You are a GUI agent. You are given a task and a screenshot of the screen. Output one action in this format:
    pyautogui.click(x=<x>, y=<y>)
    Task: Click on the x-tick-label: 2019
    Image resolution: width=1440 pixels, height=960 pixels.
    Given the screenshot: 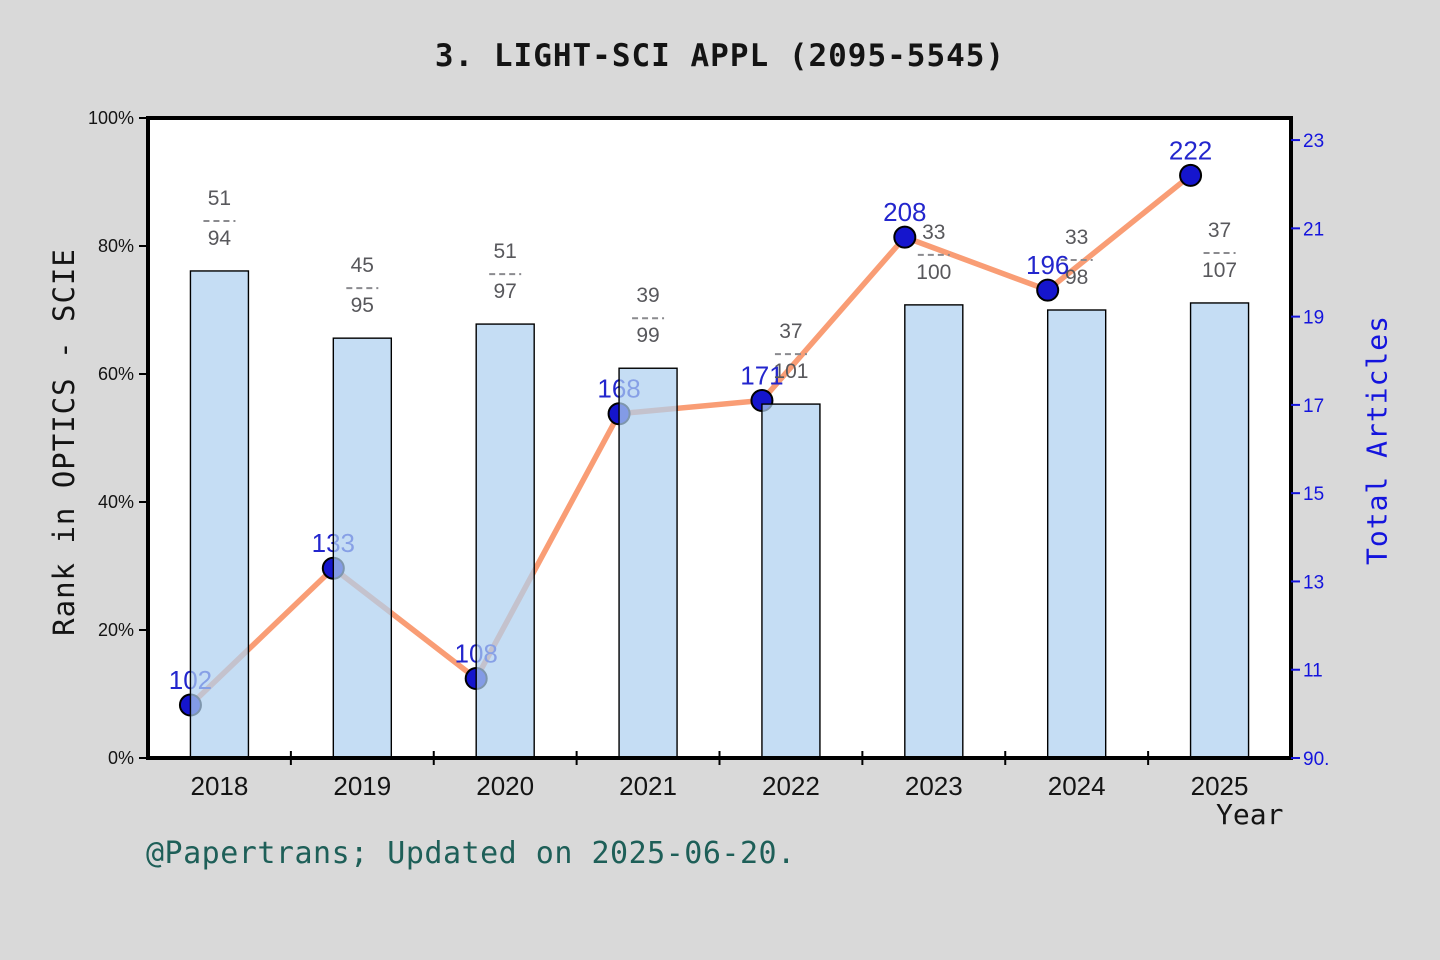 What is the action you would take?
    pyautogui.click(x=362, y=786)
    